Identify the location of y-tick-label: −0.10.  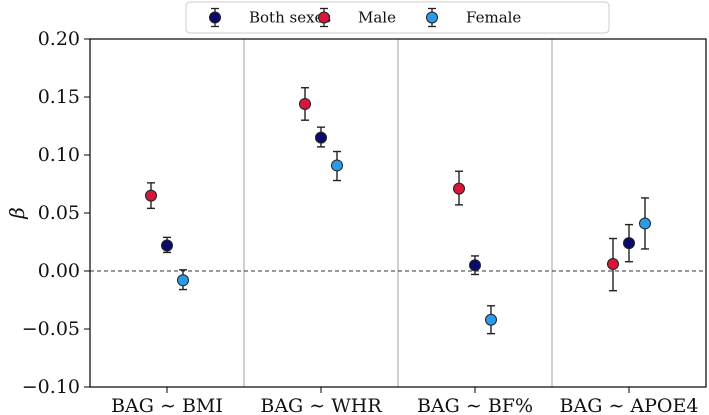
(51, 387).